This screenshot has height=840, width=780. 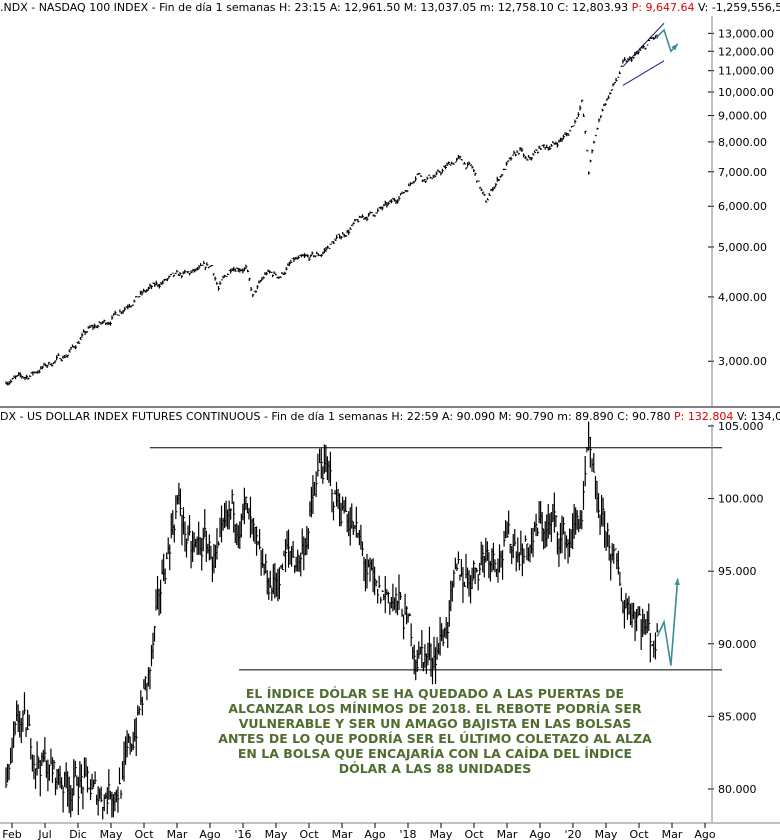 What do you see at coordinates (742, 172) in the screenshot?
I see `ndx-y-tick-label: 7,000.00` at bounding box center [742, 172].